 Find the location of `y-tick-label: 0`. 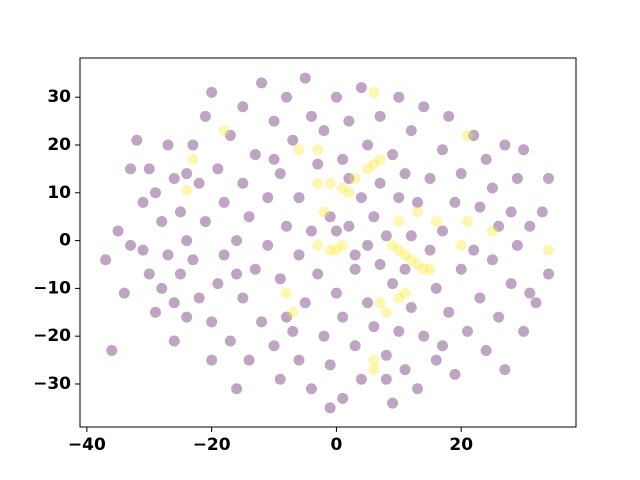

y-tick-label: 0 is located at coordinates (65, 241).